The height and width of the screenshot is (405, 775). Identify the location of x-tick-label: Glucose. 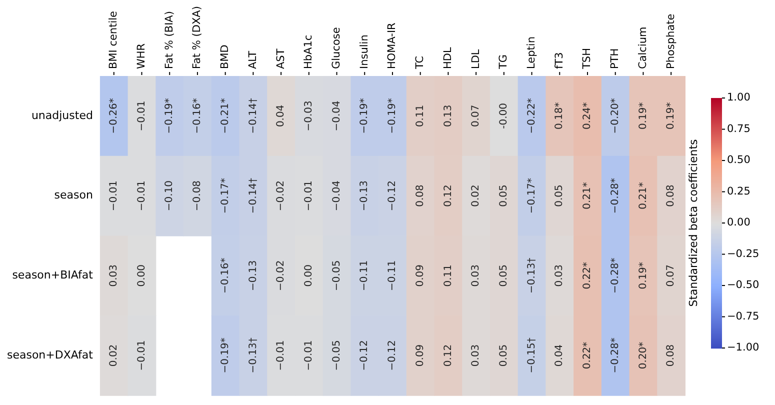
(336, 48).